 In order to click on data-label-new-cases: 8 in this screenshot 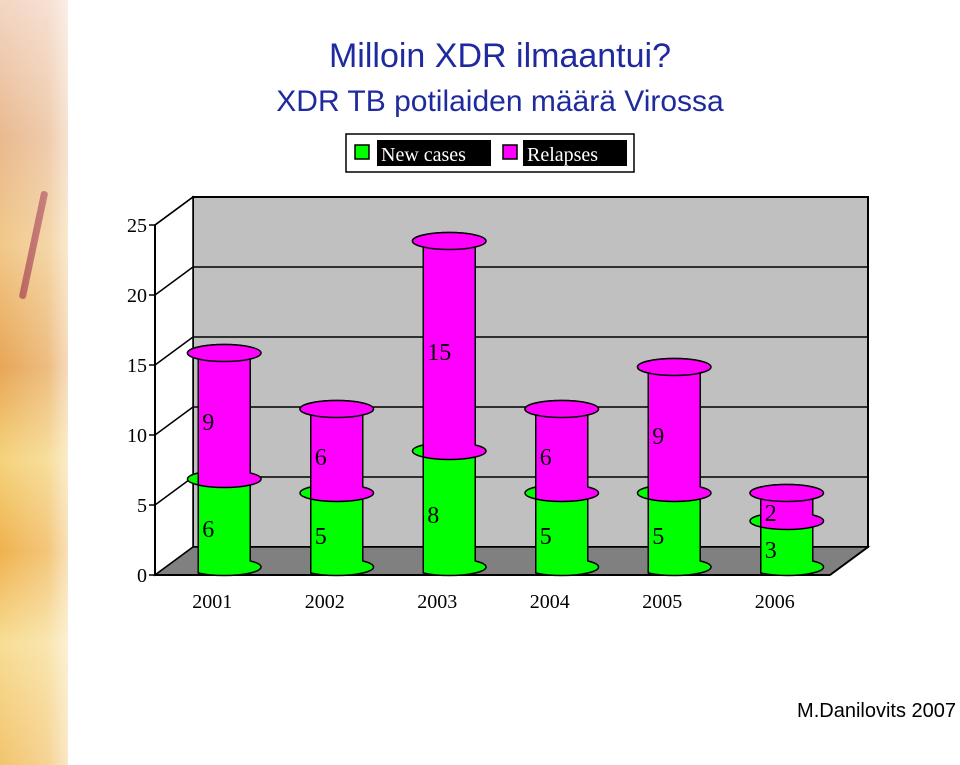, I will do `click(433, 516)`.